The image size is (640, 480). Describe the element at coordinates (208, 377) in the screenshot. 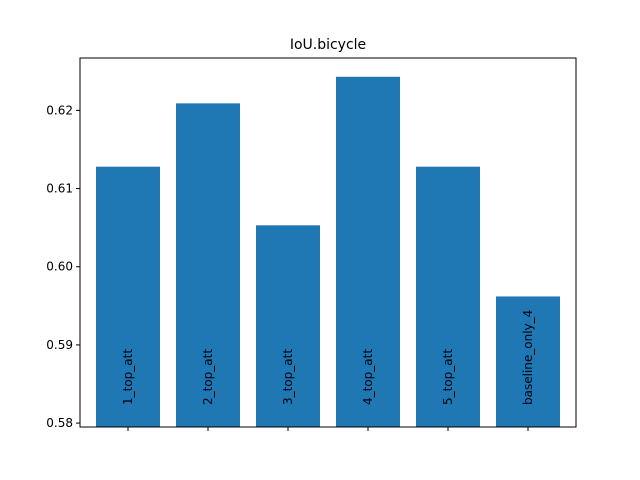

I see `bar-label-2_top_att: 2_top_att` at that location.